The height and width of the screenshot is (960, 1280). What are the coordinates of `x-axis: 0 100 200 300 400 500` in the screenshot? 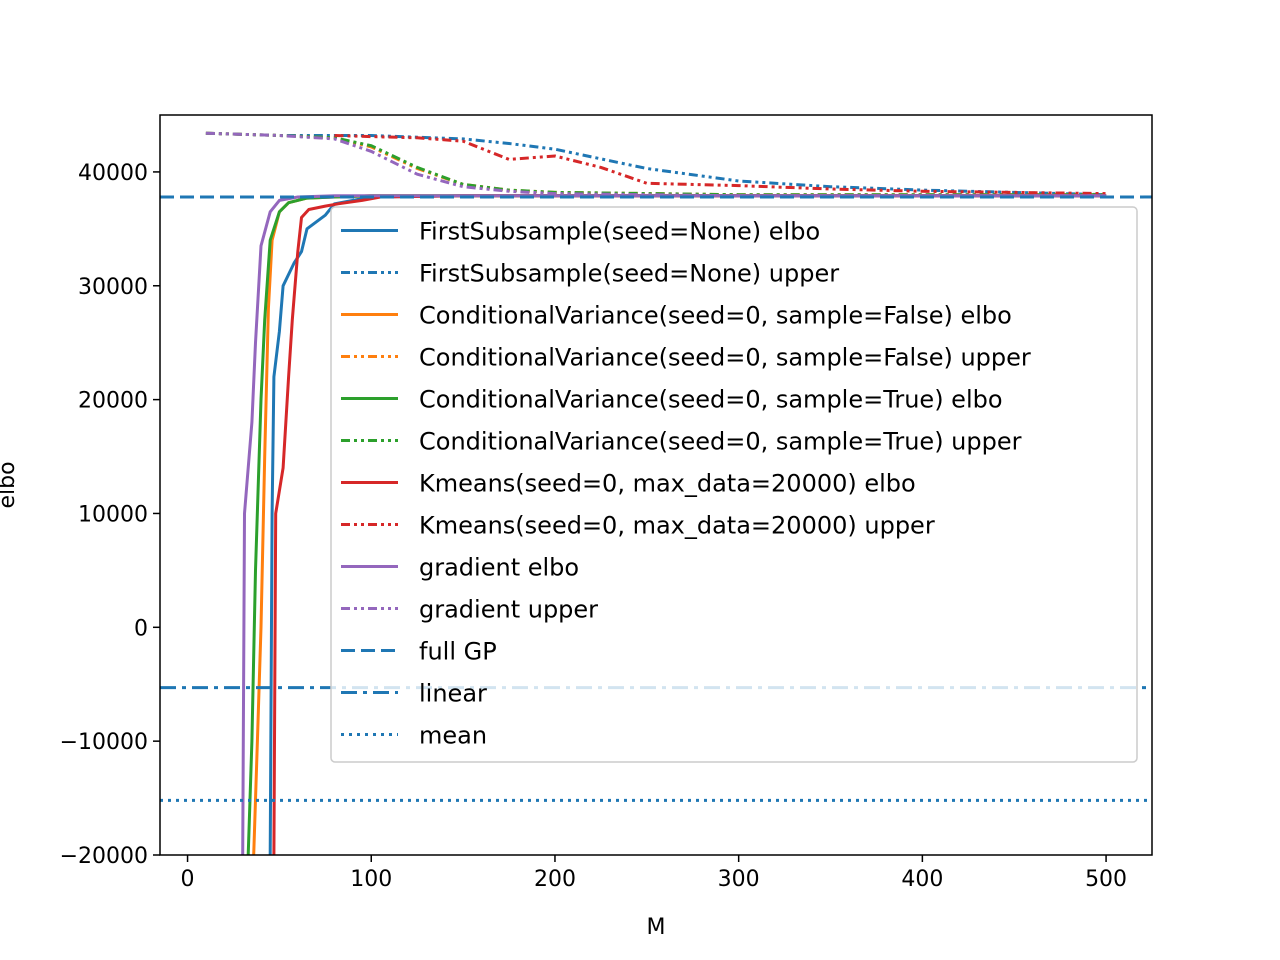 It's located at (654, 873).